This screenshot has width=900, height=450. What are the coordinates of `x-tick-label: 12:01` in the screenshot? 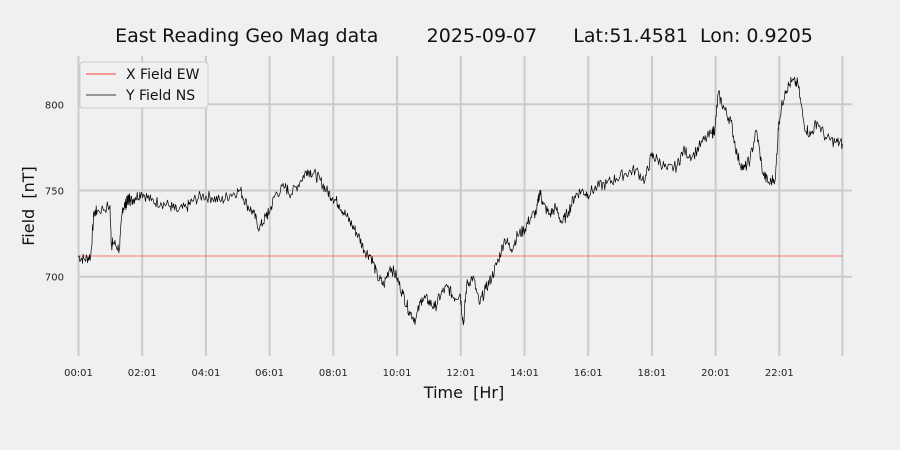 It's located at (460, 373).